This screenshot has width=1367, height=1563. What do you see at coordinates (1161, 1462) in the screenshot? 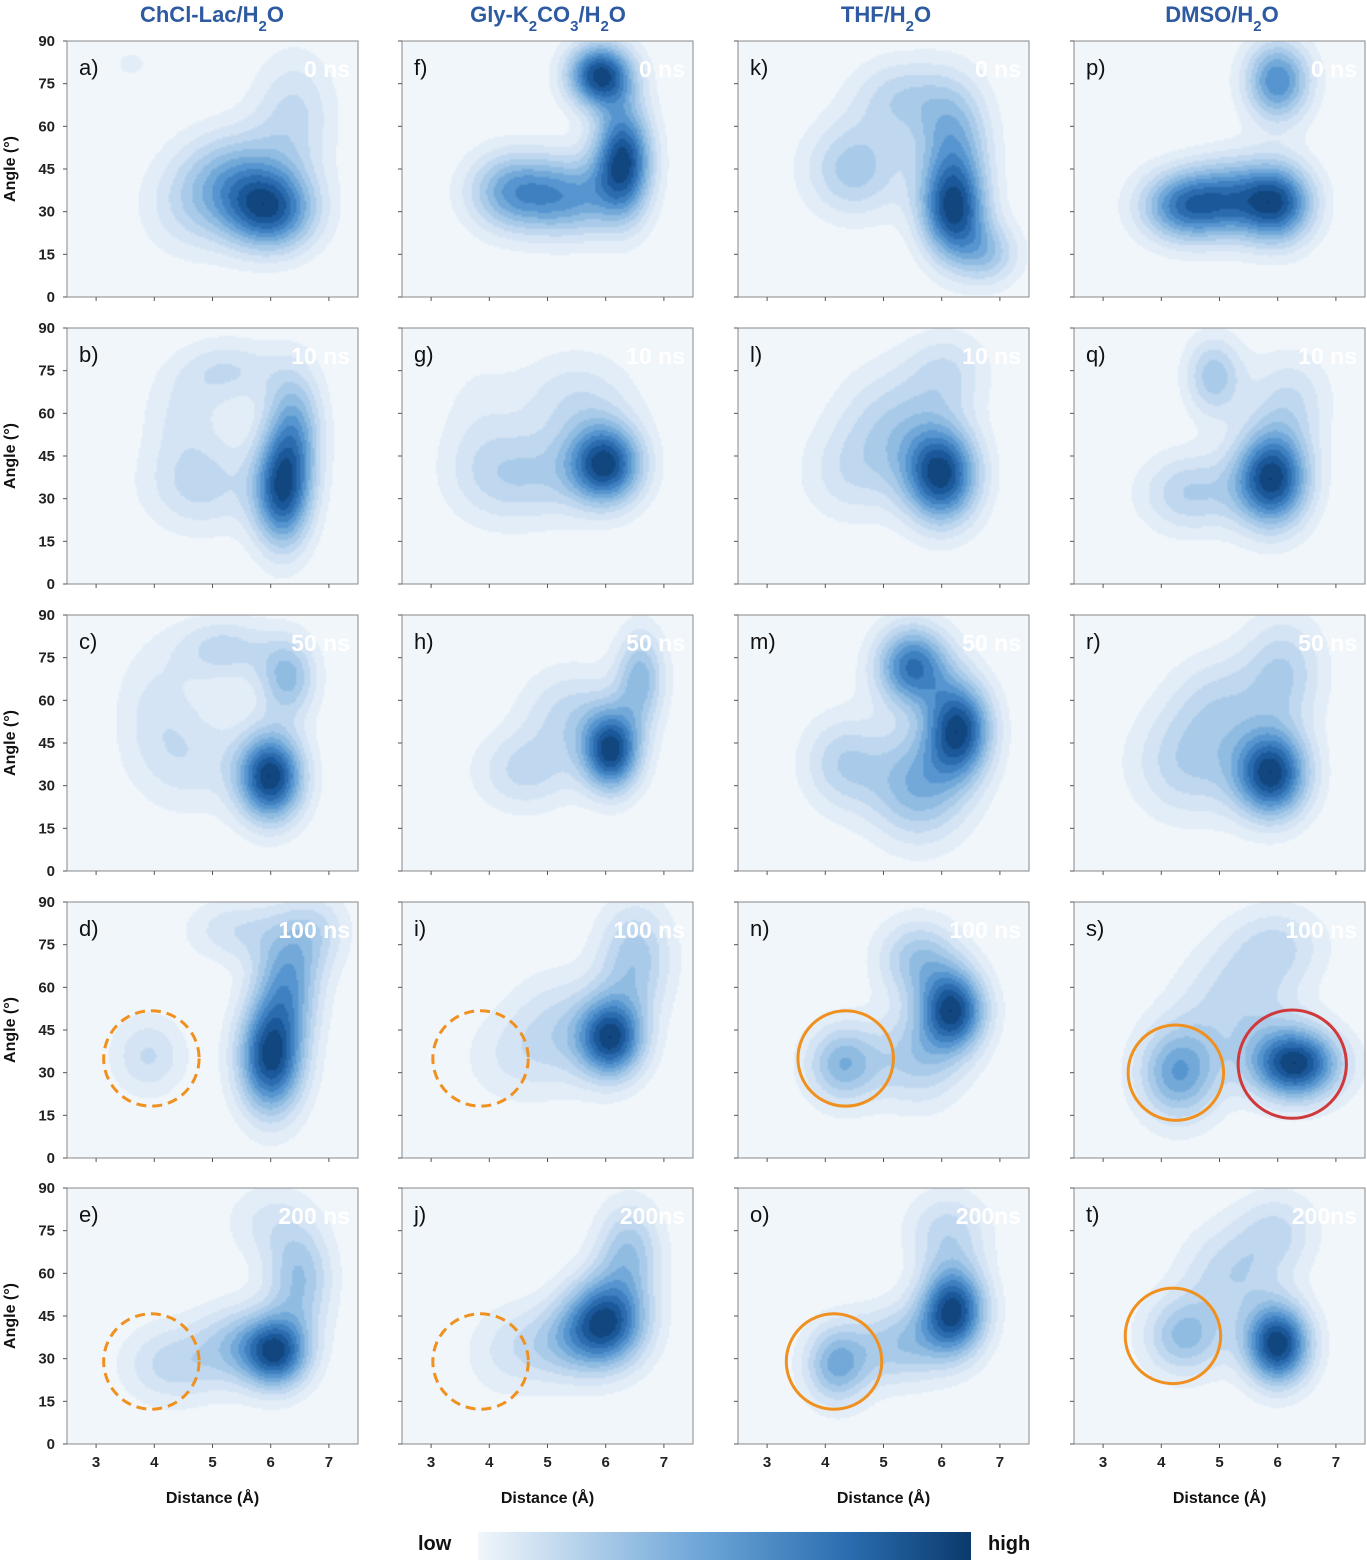
I see `x-tick-label: 4` at bounding box center [1161, 1462].